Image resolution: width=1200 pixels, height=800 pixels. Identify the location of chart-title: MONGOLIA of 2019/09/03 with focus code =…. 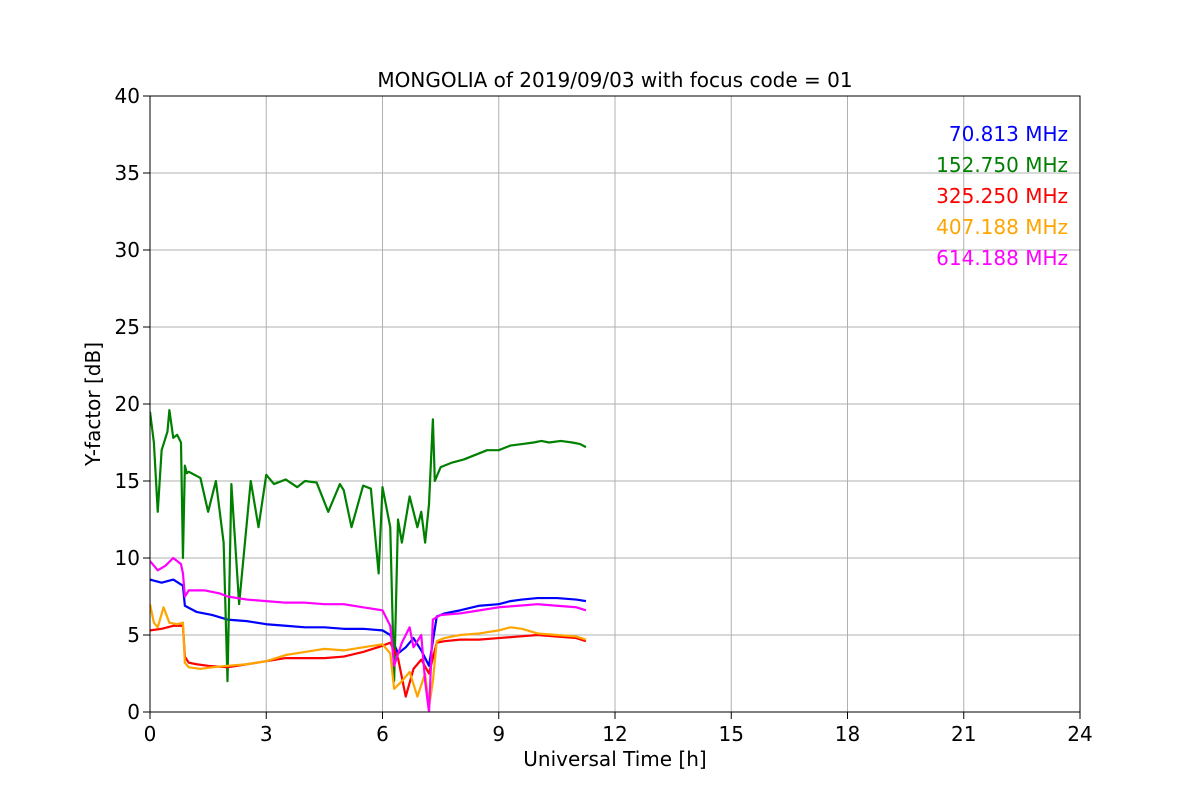
(614, 80).